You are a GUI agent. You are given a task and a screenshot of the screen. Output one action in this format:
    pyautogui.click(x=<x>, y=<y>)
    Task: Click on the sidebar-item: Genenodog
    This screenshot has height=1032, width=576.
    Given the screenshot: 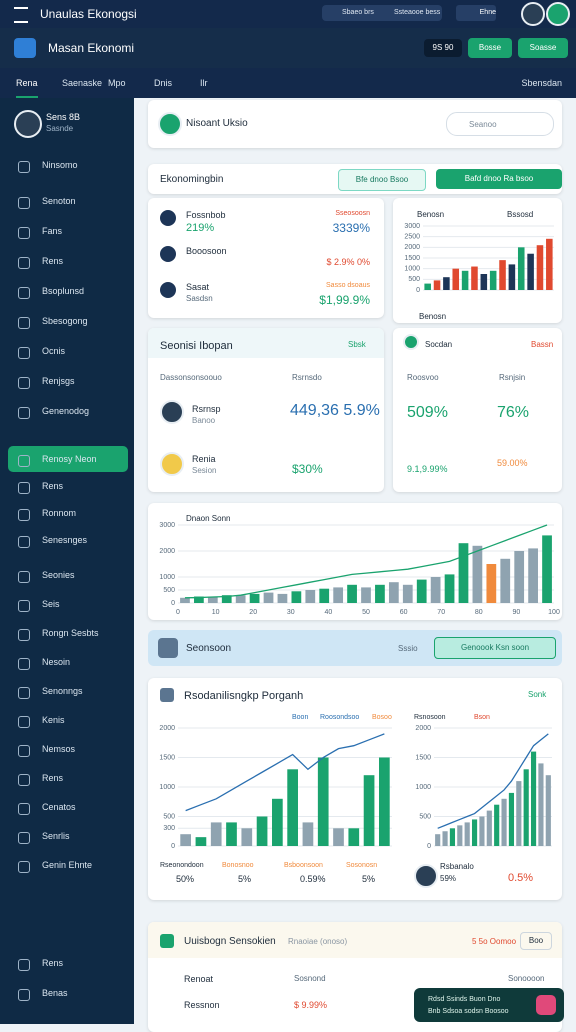 What is the action you would take?
    pyautogui.click(x=54, y=412)
    